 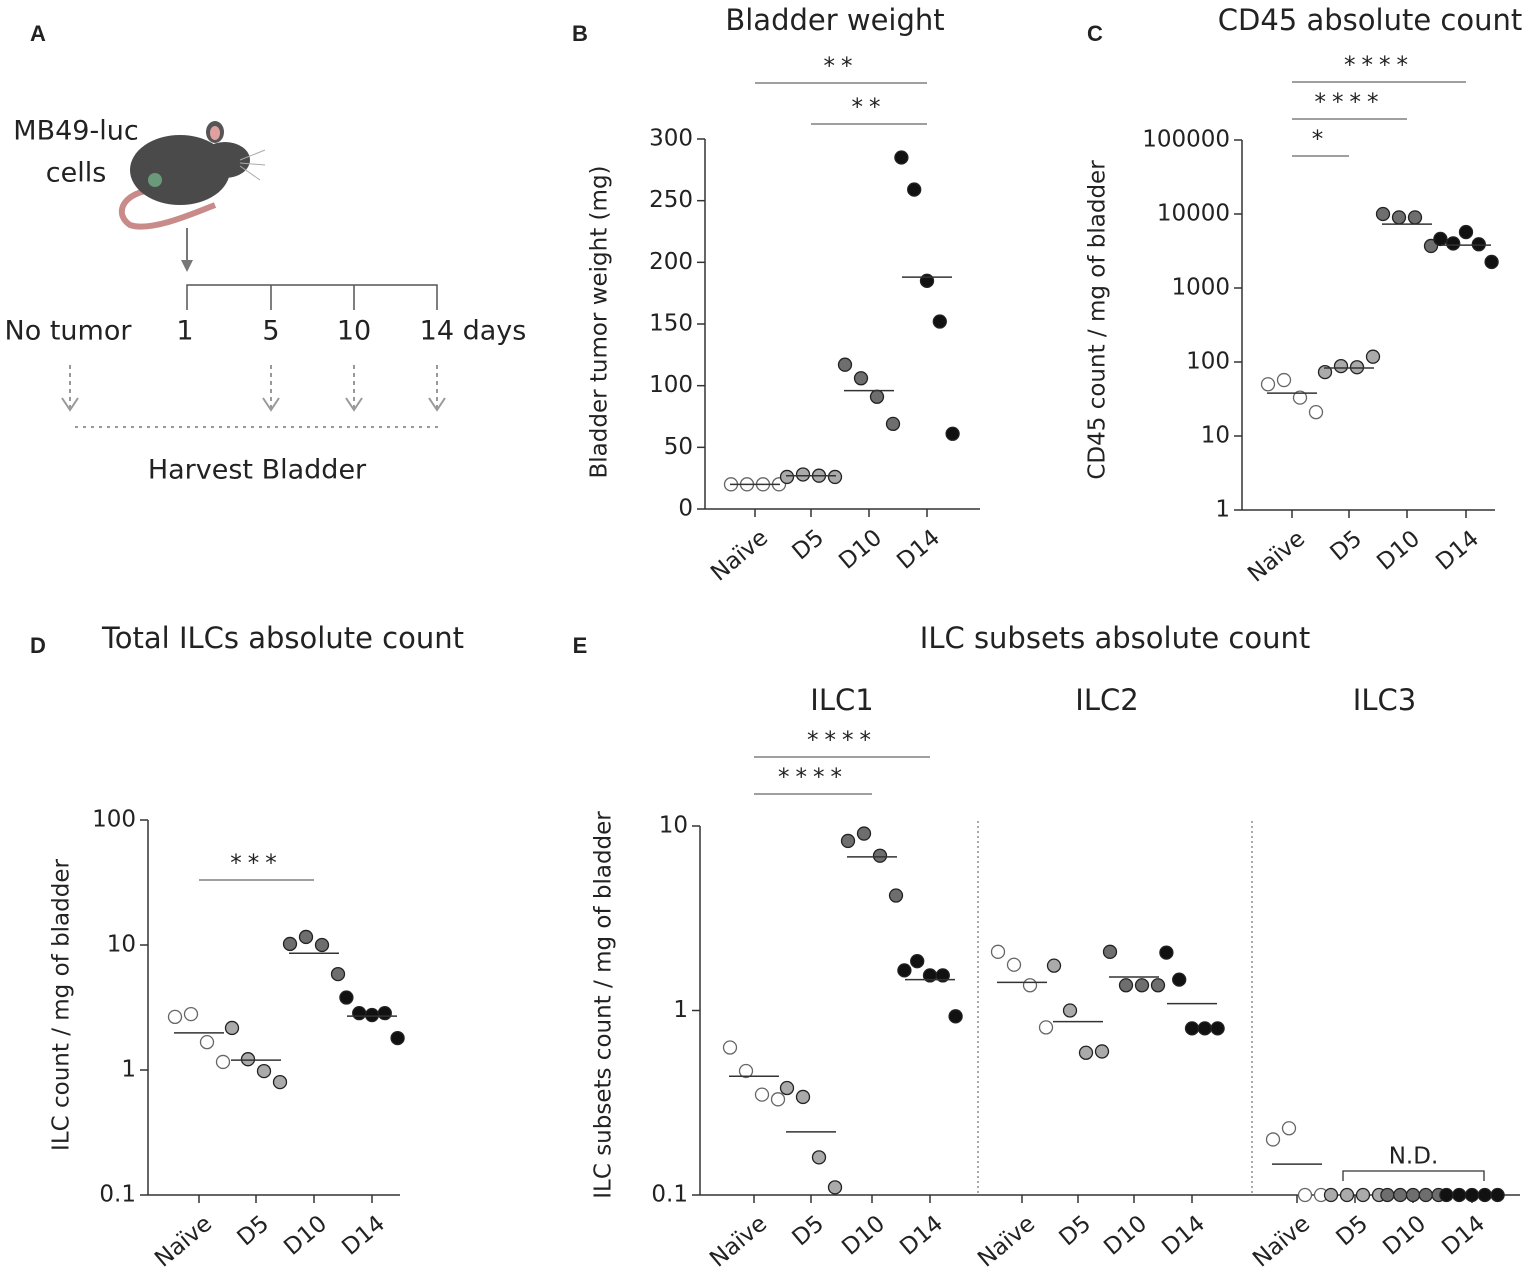 I want to click on timepoint: 10, so click(x=354, y=331).